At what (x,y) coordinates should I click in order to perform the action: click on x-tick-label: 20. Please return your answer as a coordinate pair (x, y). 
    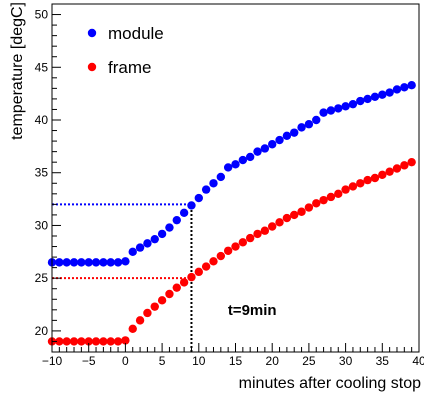
    Looking at the image, I should click on (273, 361).